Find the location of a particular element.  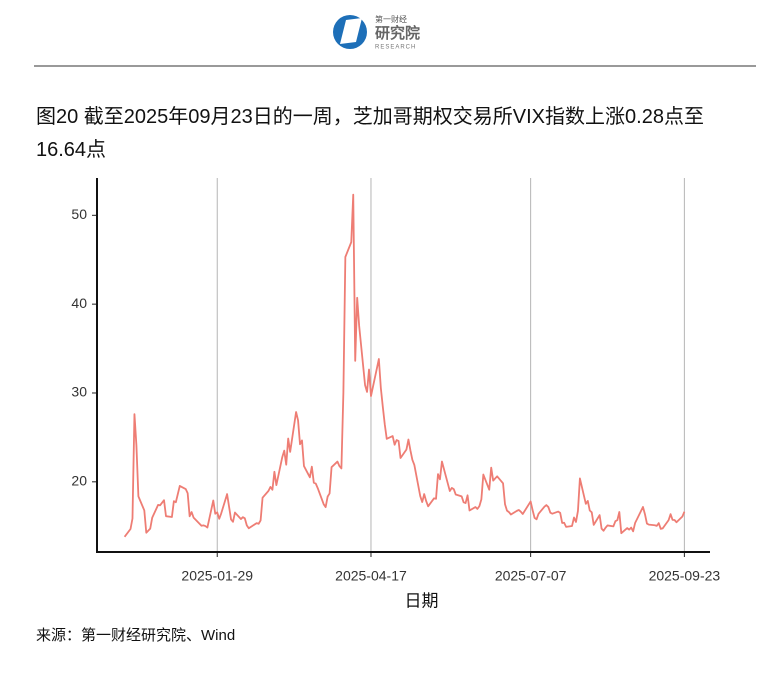

x-tick-label: 2025-01-29 is located at coordinates (217, 576).